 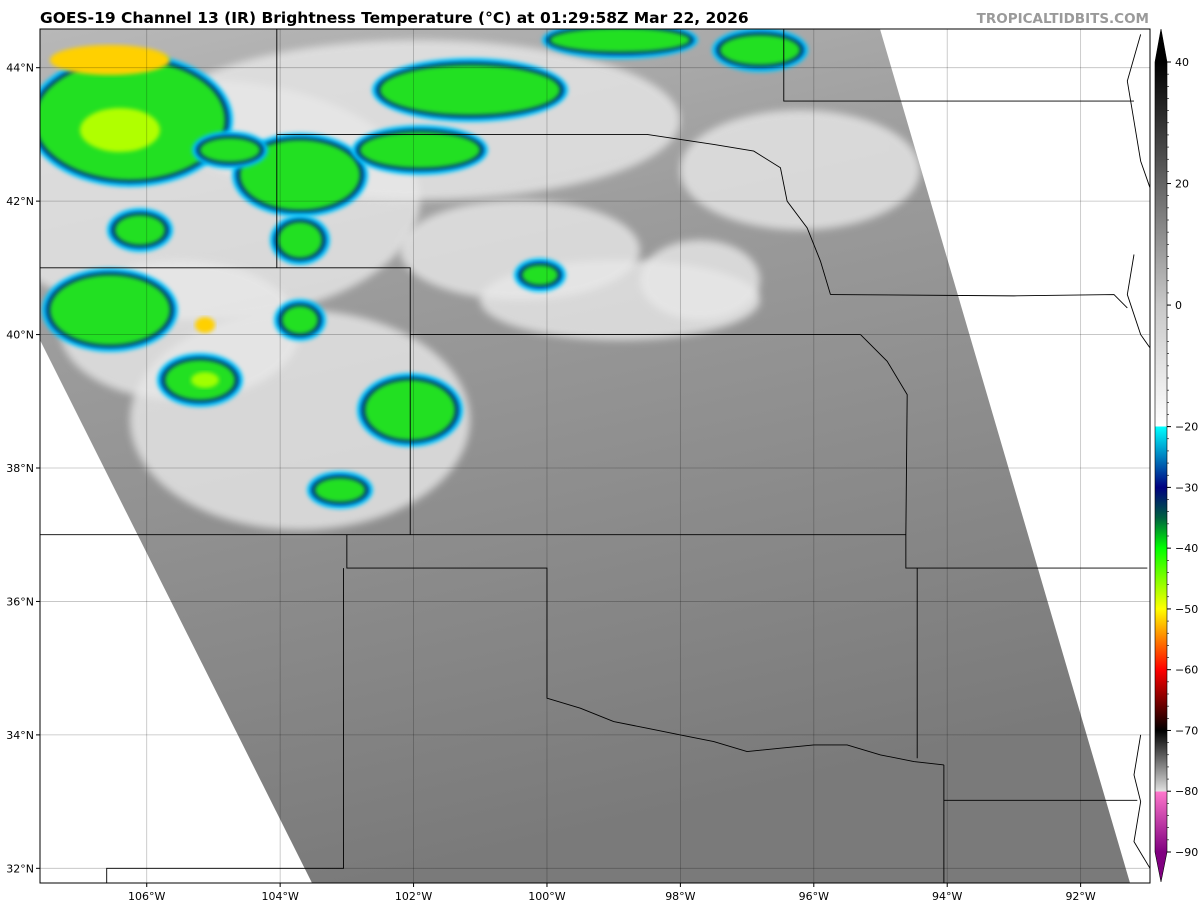 I want to click on lon-tick-label: 92°W, so click(x=1080, y=896).